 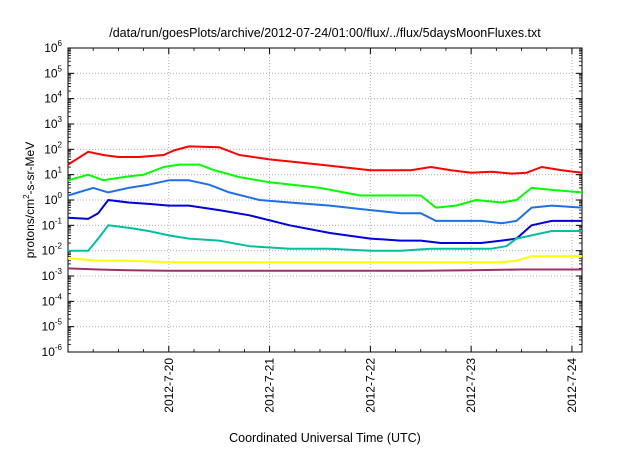 I want to click on y-tick-label: 10⁰, so click(x=53, y=199).